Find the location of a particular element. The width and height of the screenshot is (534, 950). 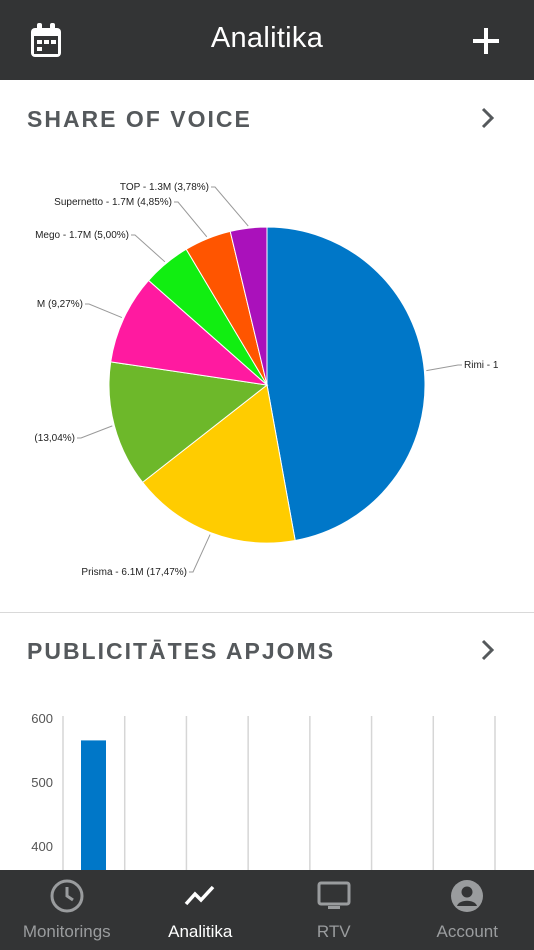

pie-label: Prisma - 6.1M (17,47%) is located at coordinates (134, 572).